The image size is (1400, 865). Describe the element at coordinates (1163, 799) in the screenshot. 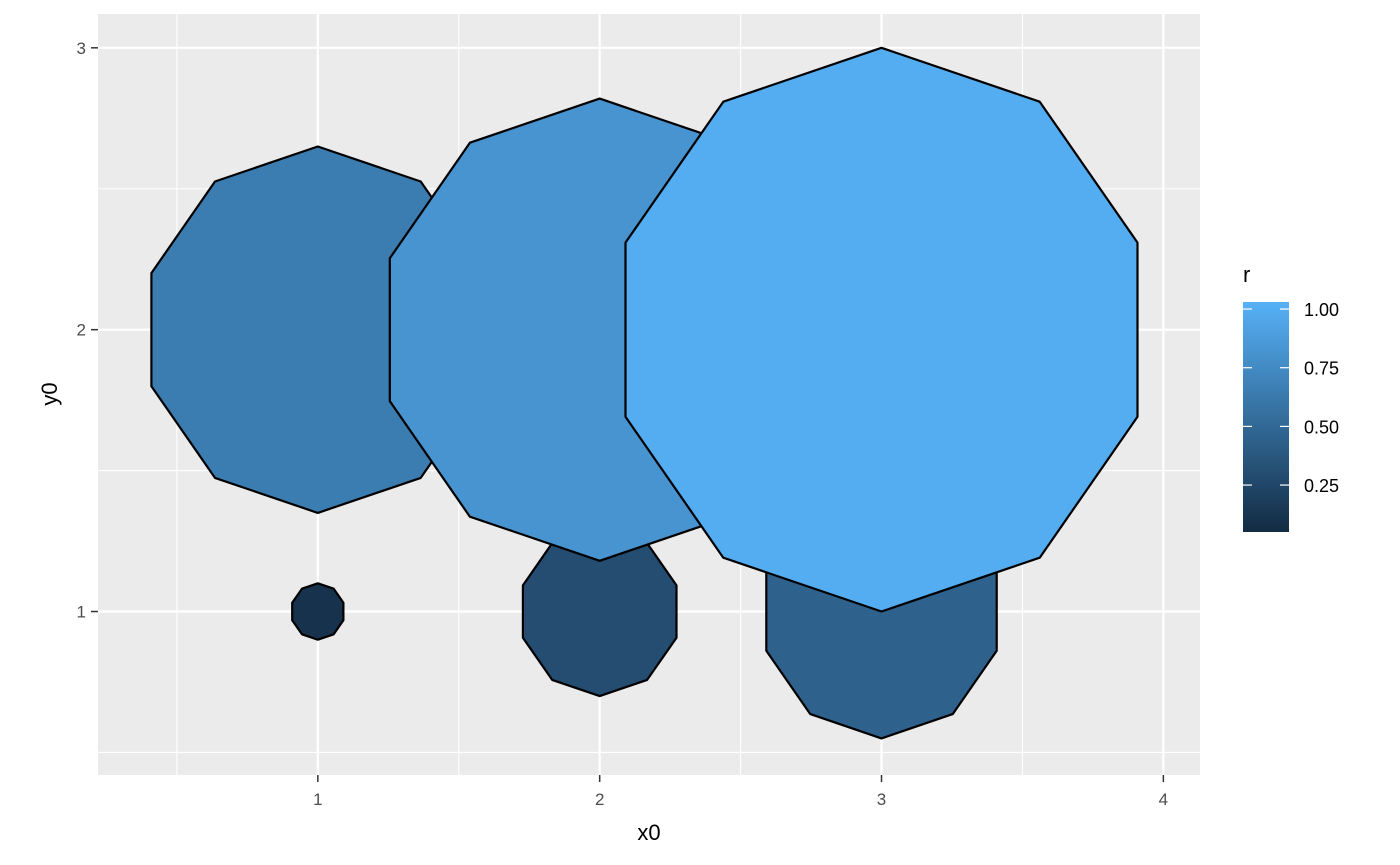

I see `x-tick-label: 4` at that location.